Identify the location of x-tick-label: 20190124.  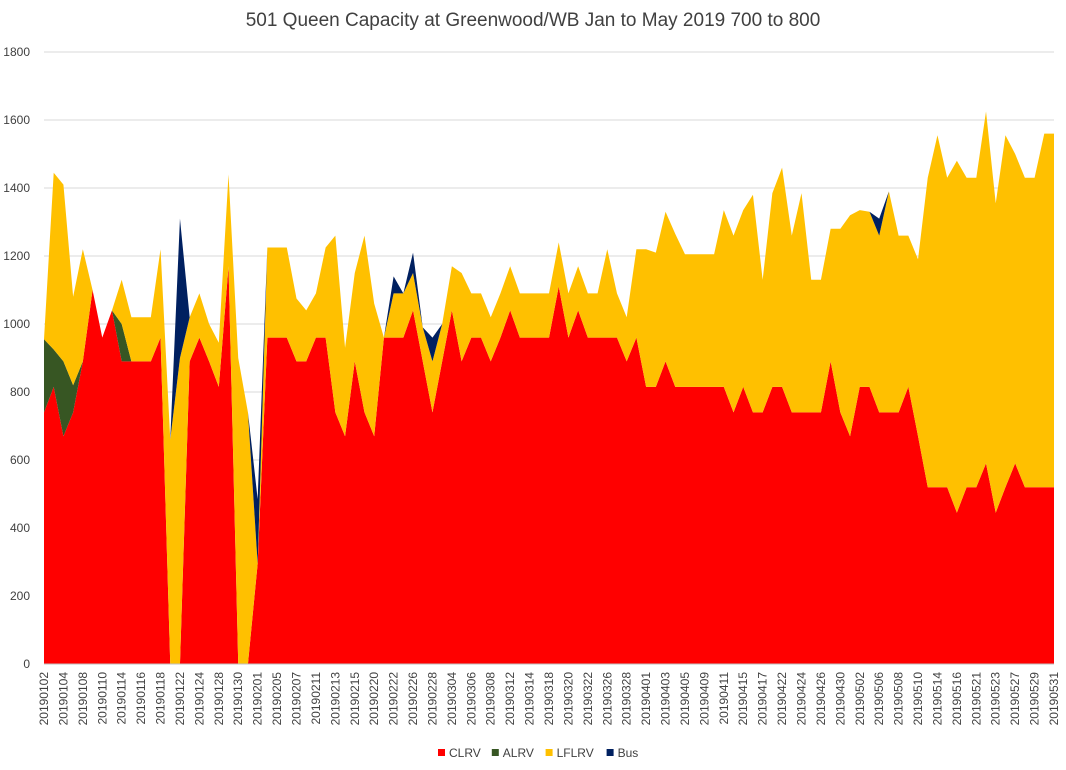
(199, 699).